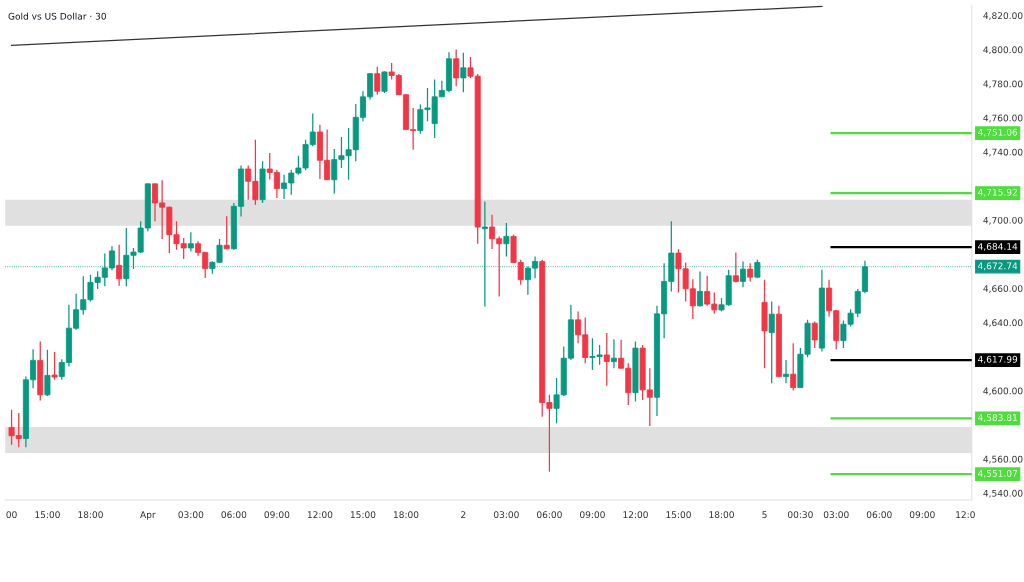  I want to click on ref-line-label: 4,617.99, so click(998, 359).